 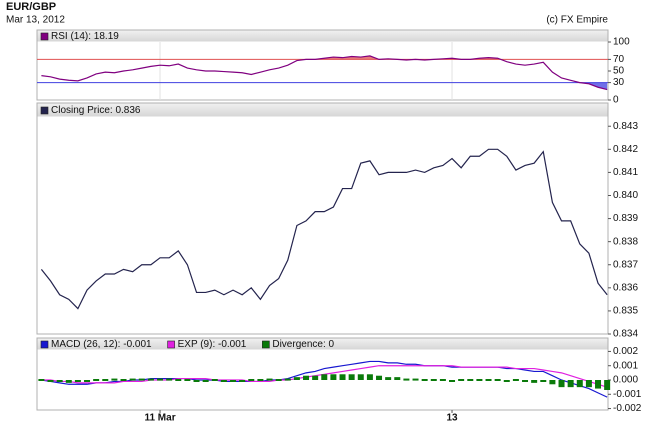 I want to click on chart-date: Mar 13, 2012, so click(x=35, y=20).